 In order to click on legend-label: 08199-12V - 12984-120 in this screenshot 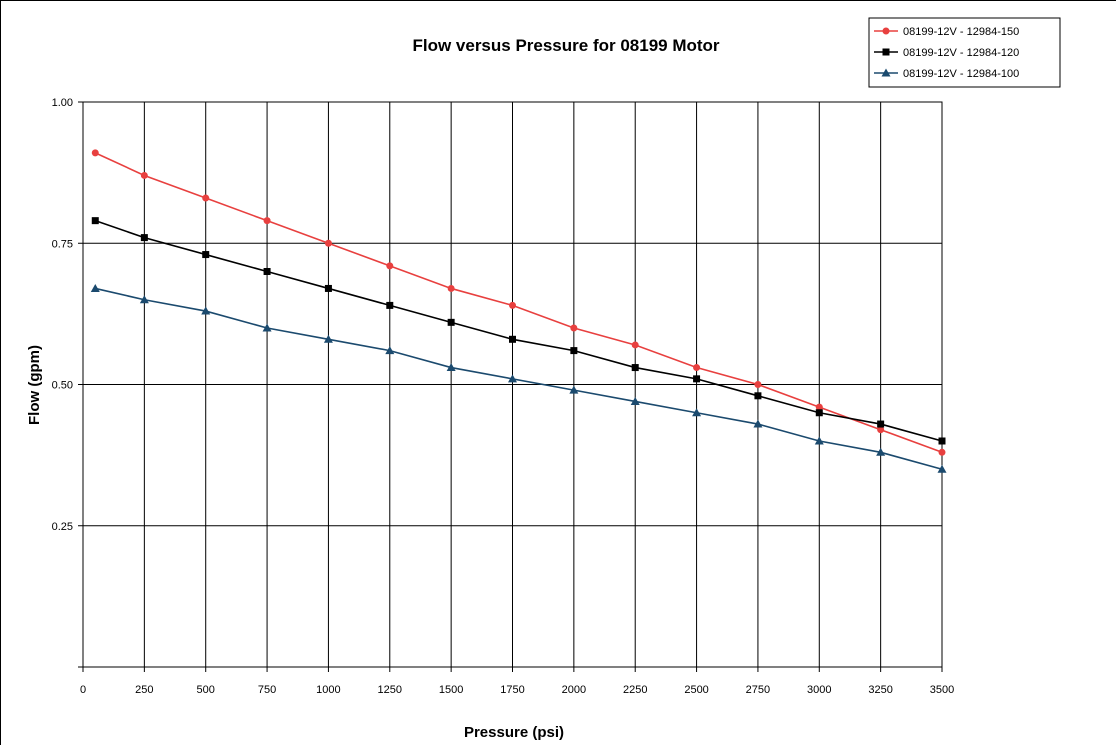, I will do `click(961, 53)`.